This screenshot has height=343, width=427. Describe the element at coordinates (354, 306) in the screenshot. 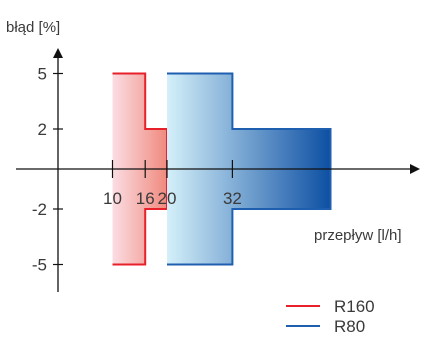

I see `legend-label-r160: R160` at that location.